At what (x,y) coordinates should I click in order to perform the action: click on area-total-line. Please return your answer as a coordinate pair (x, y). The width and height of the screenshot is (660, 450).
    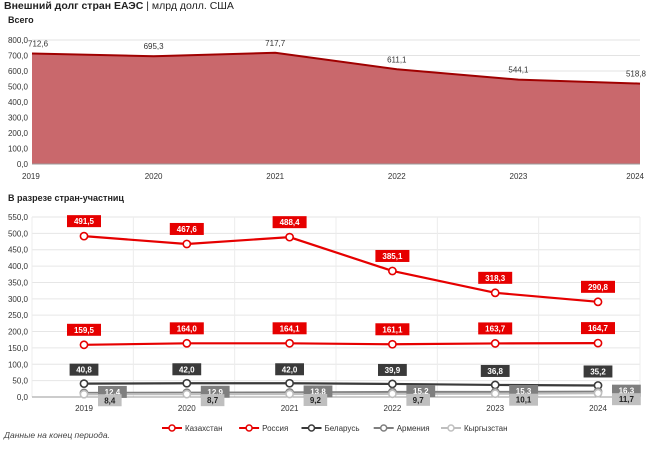
    Looking at the image, I should click on (336, 68).